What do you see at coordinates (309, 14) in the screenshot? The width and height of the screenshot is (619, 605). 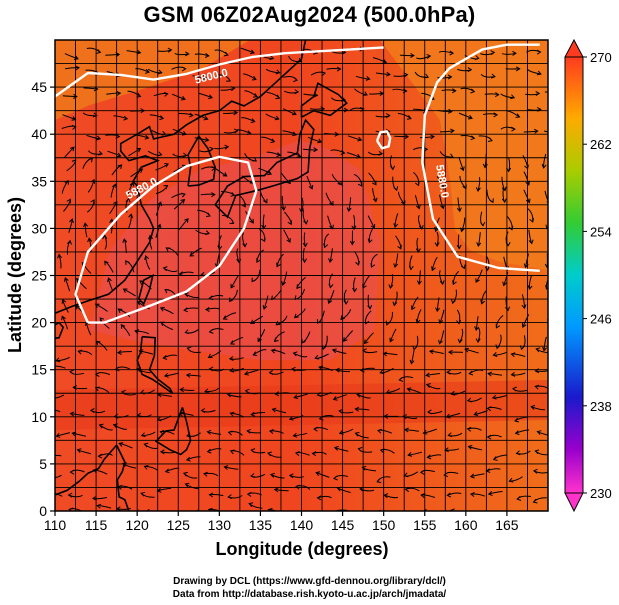 I see `chart-title: GSM 06Z02Aug2024 (500.0hPa)` at bounding box center [309, 14].